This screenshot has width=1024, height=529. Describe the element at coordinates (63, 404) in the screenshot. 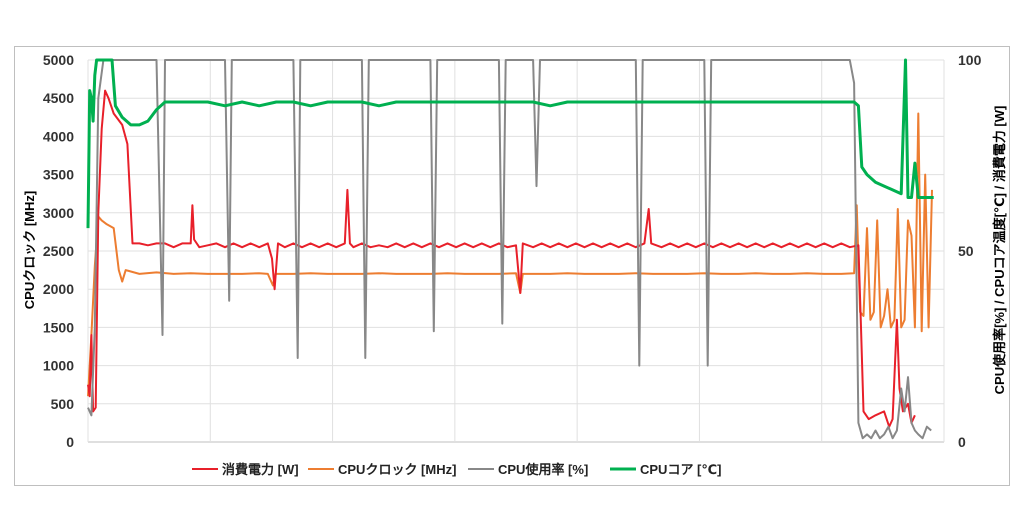

I see `y-left-tick-label: 500` at that location.